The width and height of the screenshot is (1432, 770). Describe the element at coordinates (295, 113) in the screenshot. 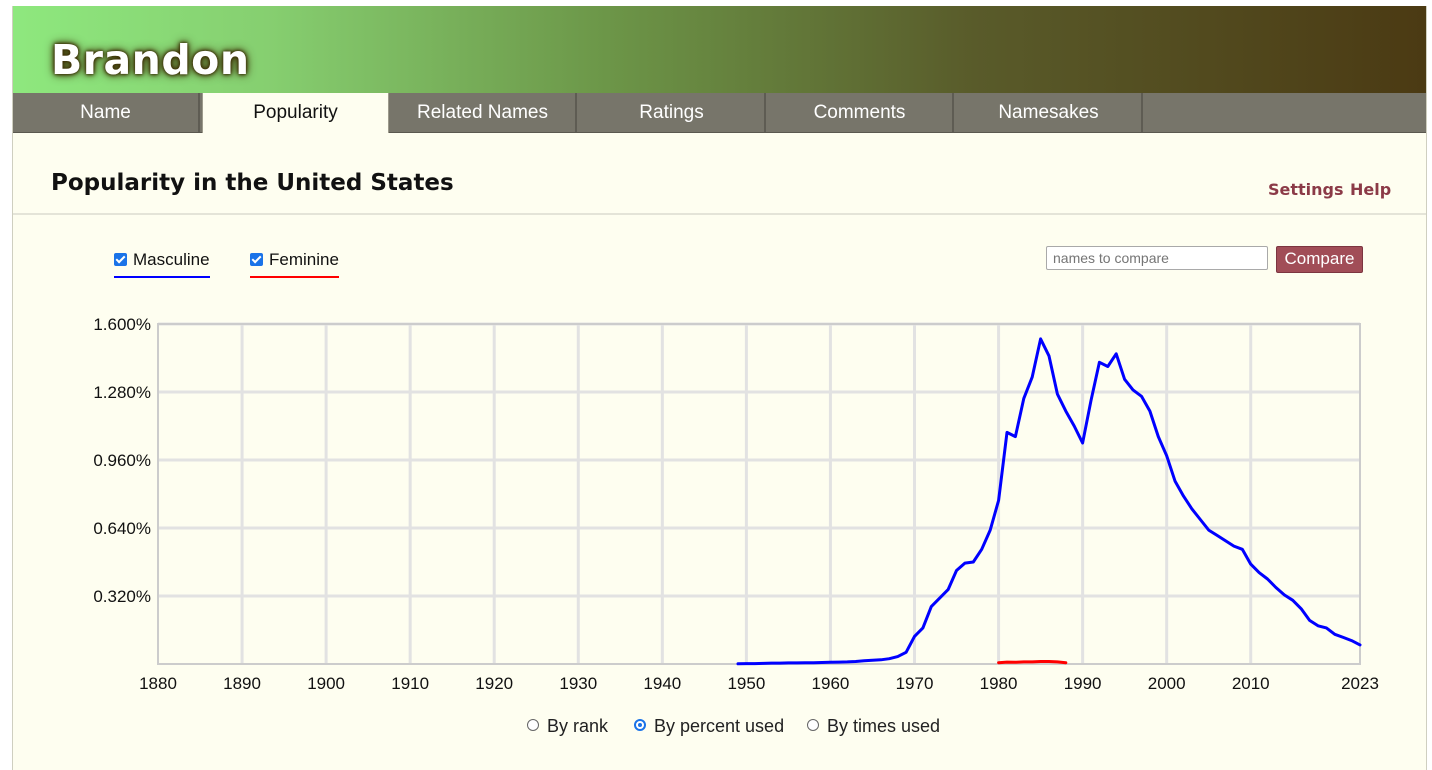

I see `tab-popularity: Popularity` at that location.